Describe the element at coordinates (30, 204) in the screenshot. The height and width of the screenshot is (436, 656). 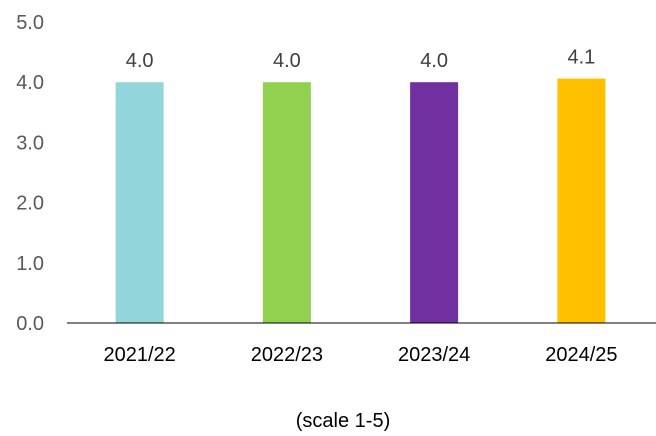
I see `y-tick-label: 2.0` at that location.